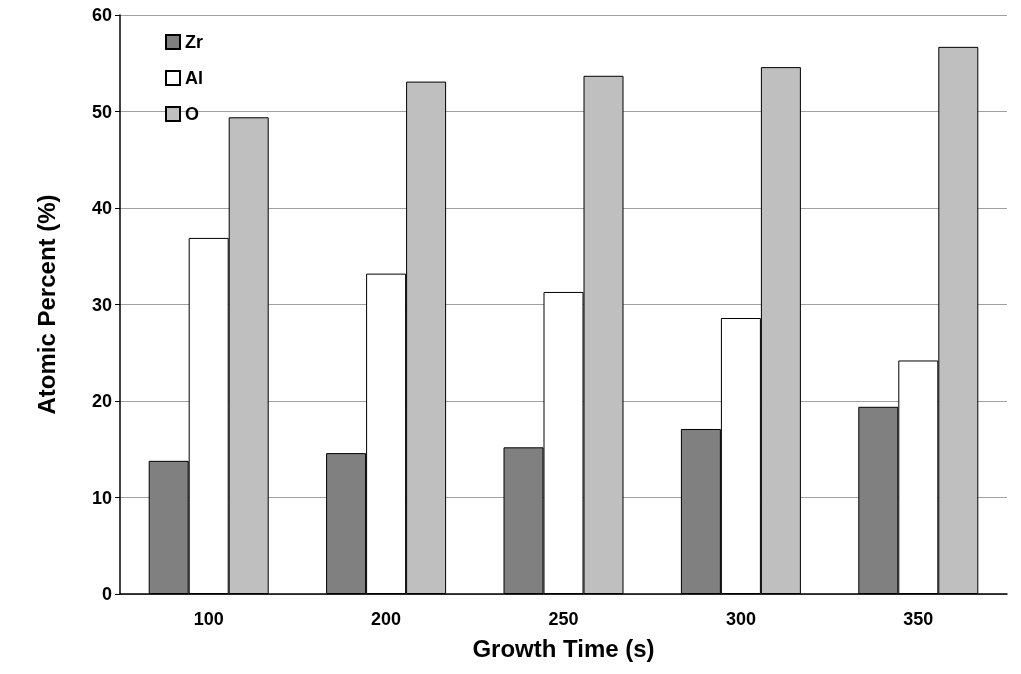 Image resolution: width=1021 pixels, height=674 pixels. What do you see at coordinates (740, 619) in the screenshot?
I see `x-tick-label: 300` at bounding box center [740, 619].